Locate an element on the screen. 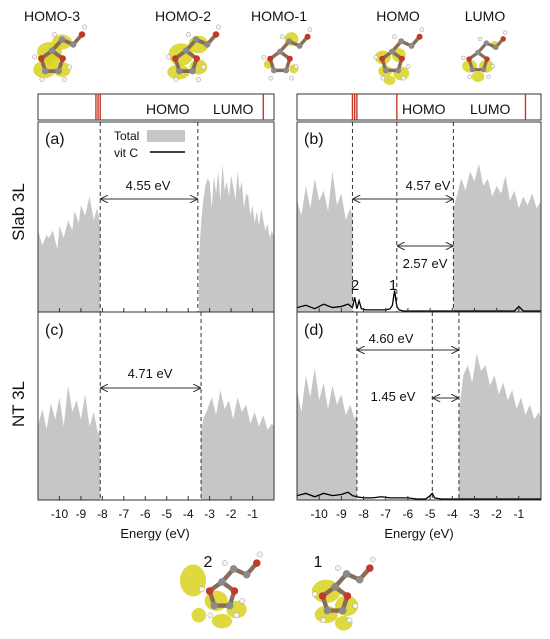 The width and height of the screenshot is (550, 639). level-strip-right: HOMO LUMO is located at coordinates (419, 107).